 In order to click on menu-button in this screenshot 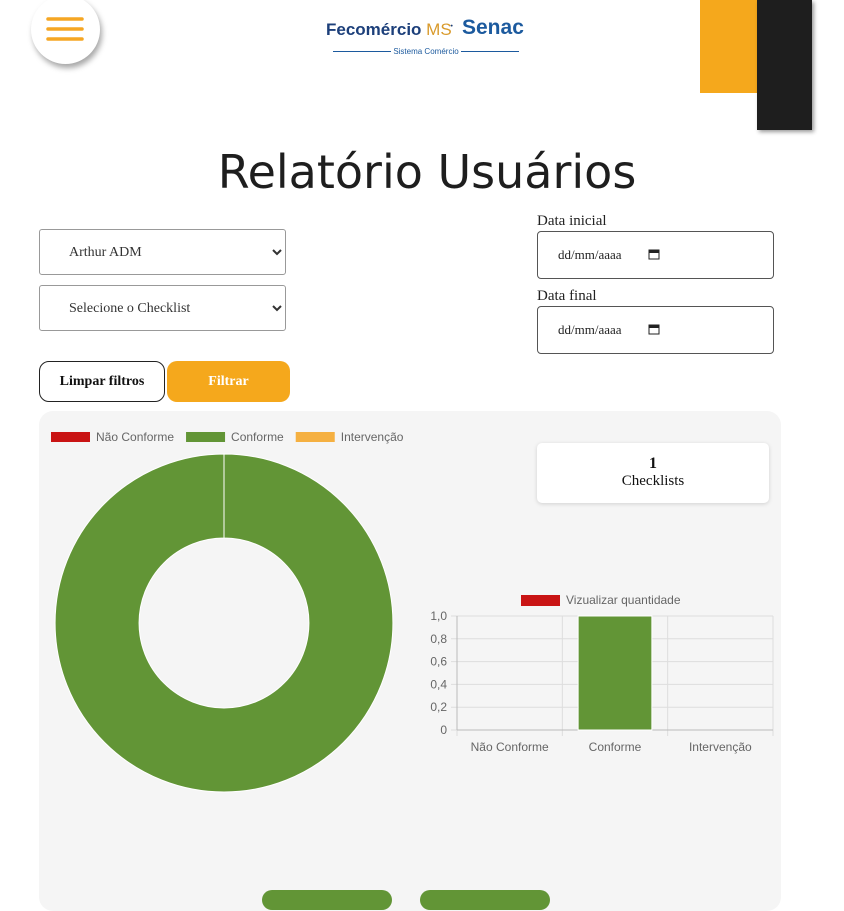, I will do `click(65, 32)`.